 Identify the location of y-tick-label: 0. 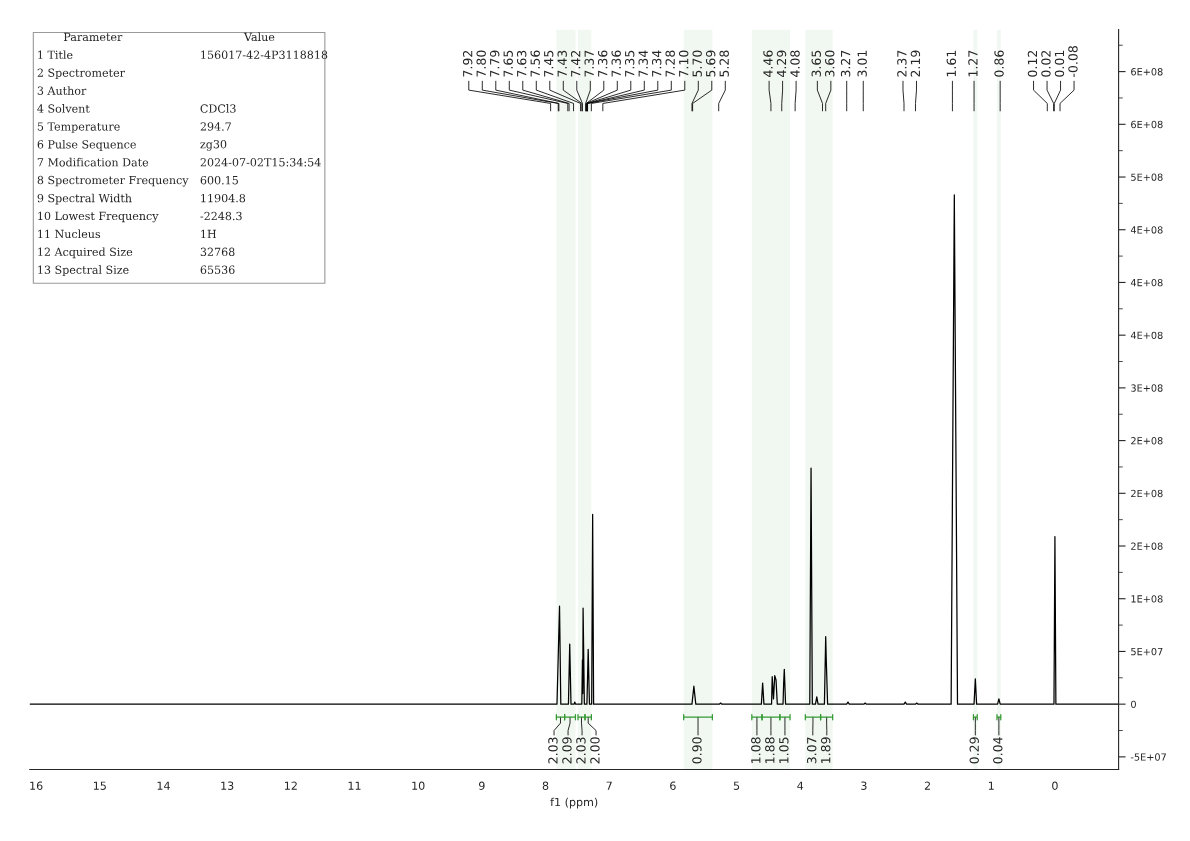
(1133, 704).